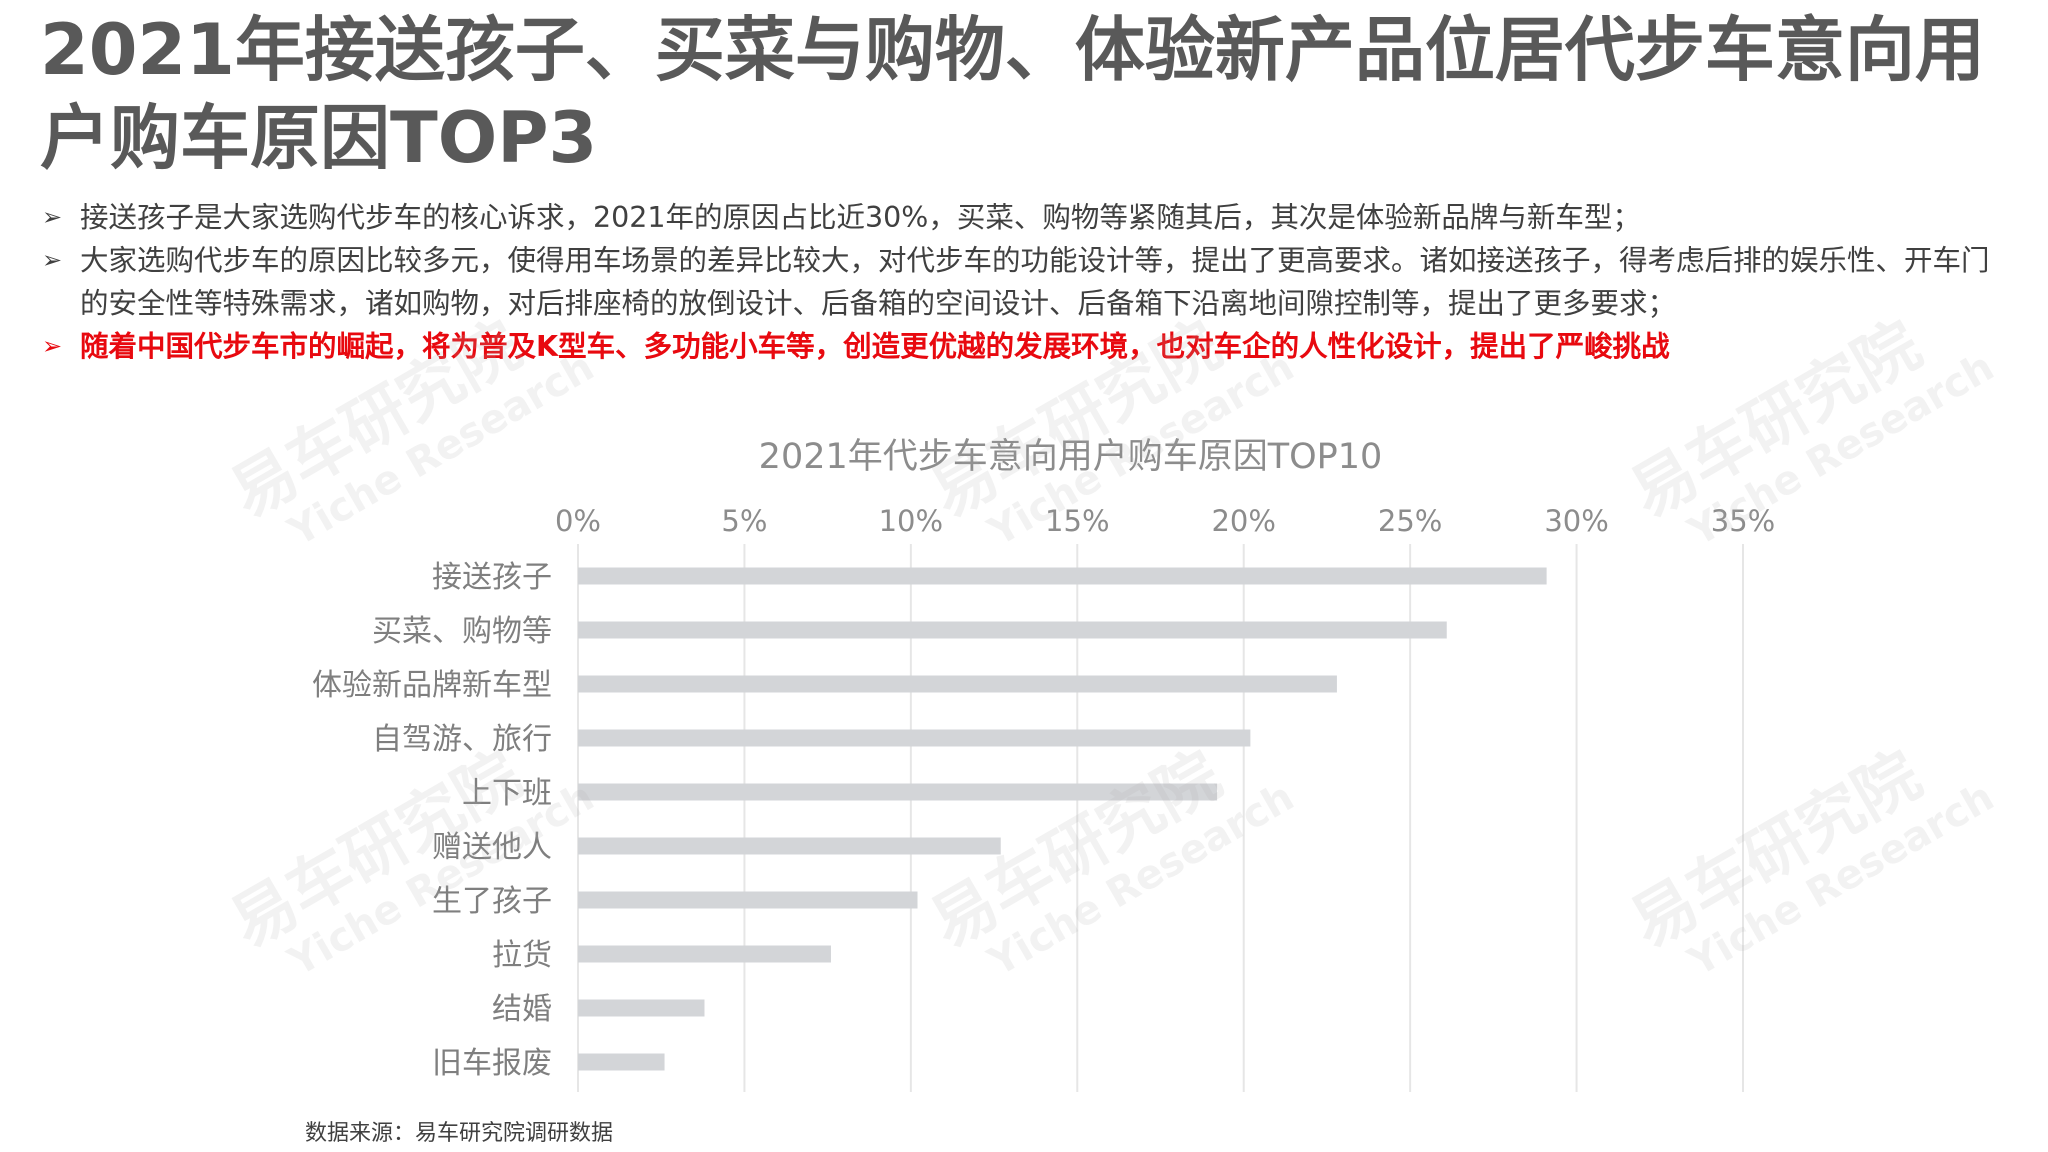 This screenshot has width=2048, height=1152. I want to click on x-tick-label: 10%, so click(911, 521).